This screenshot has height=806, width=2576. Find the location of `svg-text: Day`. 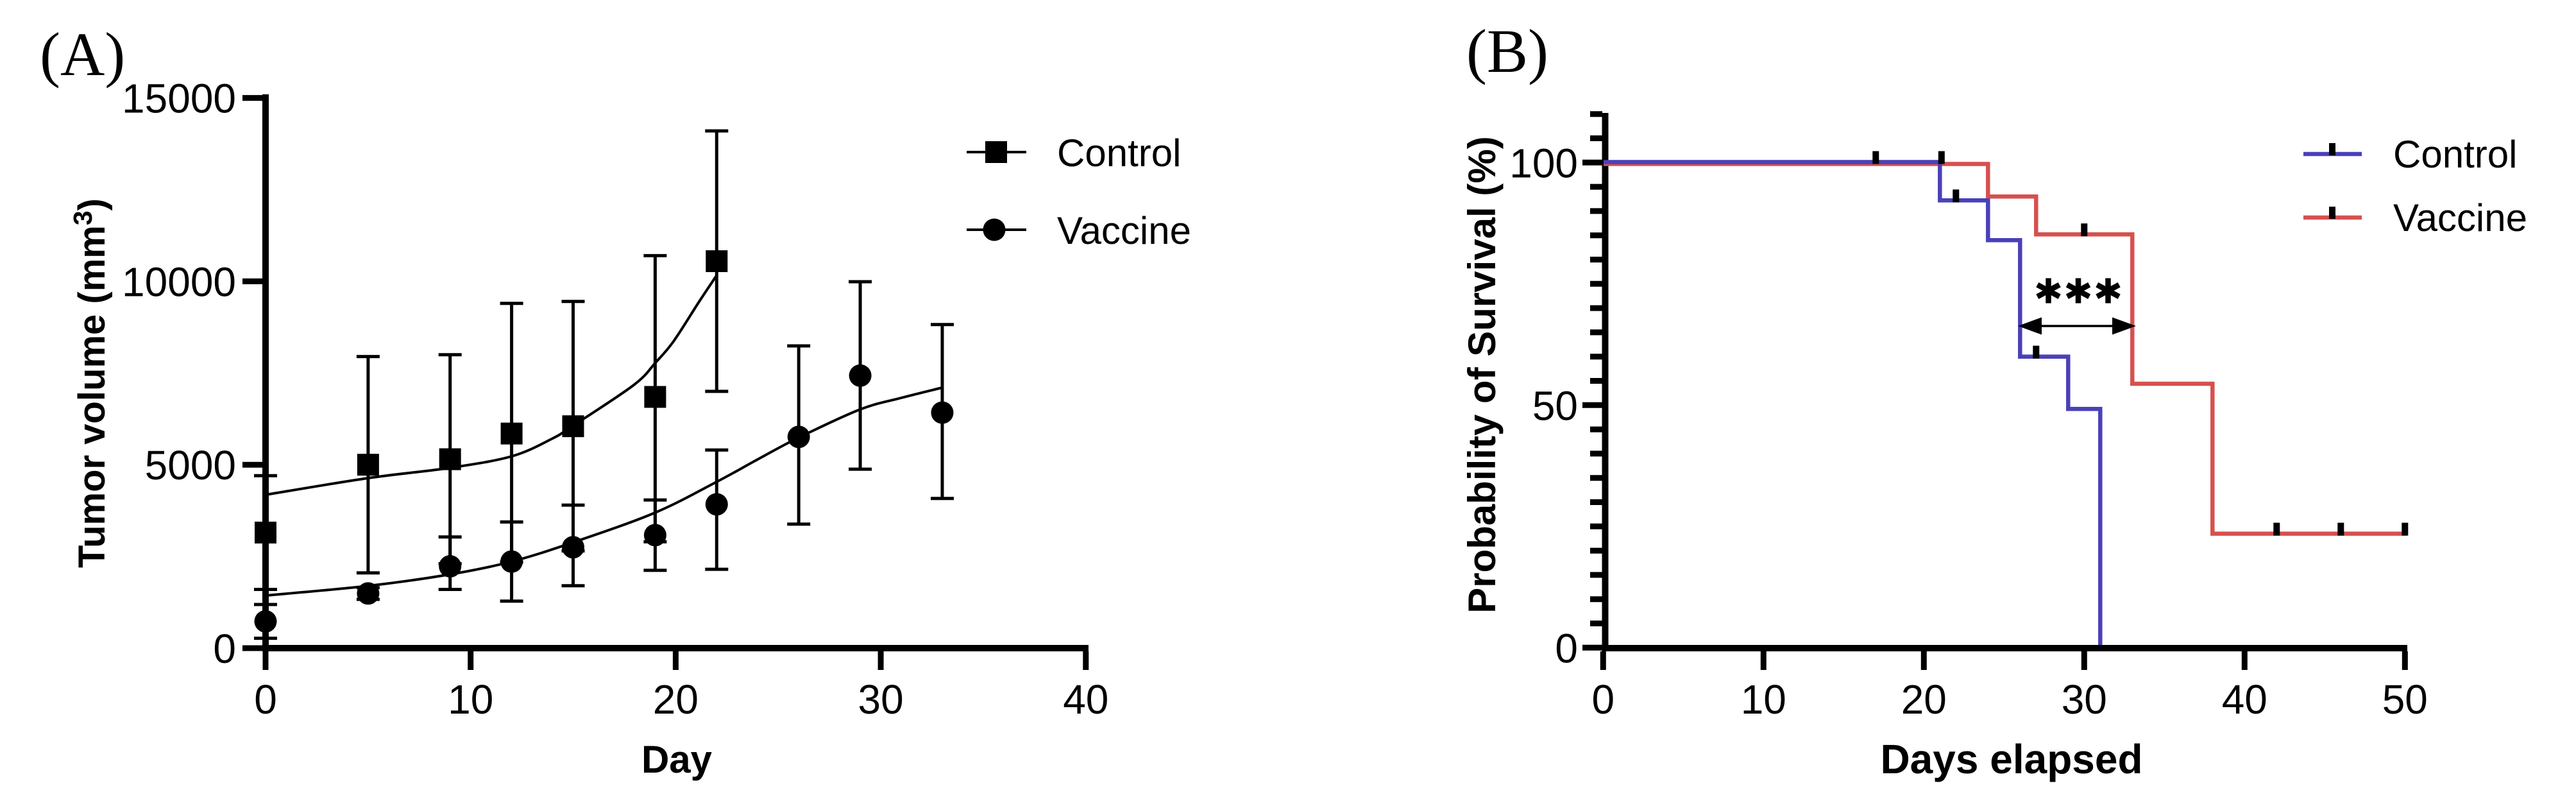

svg-text: Day is located at coordinates (677, 760).